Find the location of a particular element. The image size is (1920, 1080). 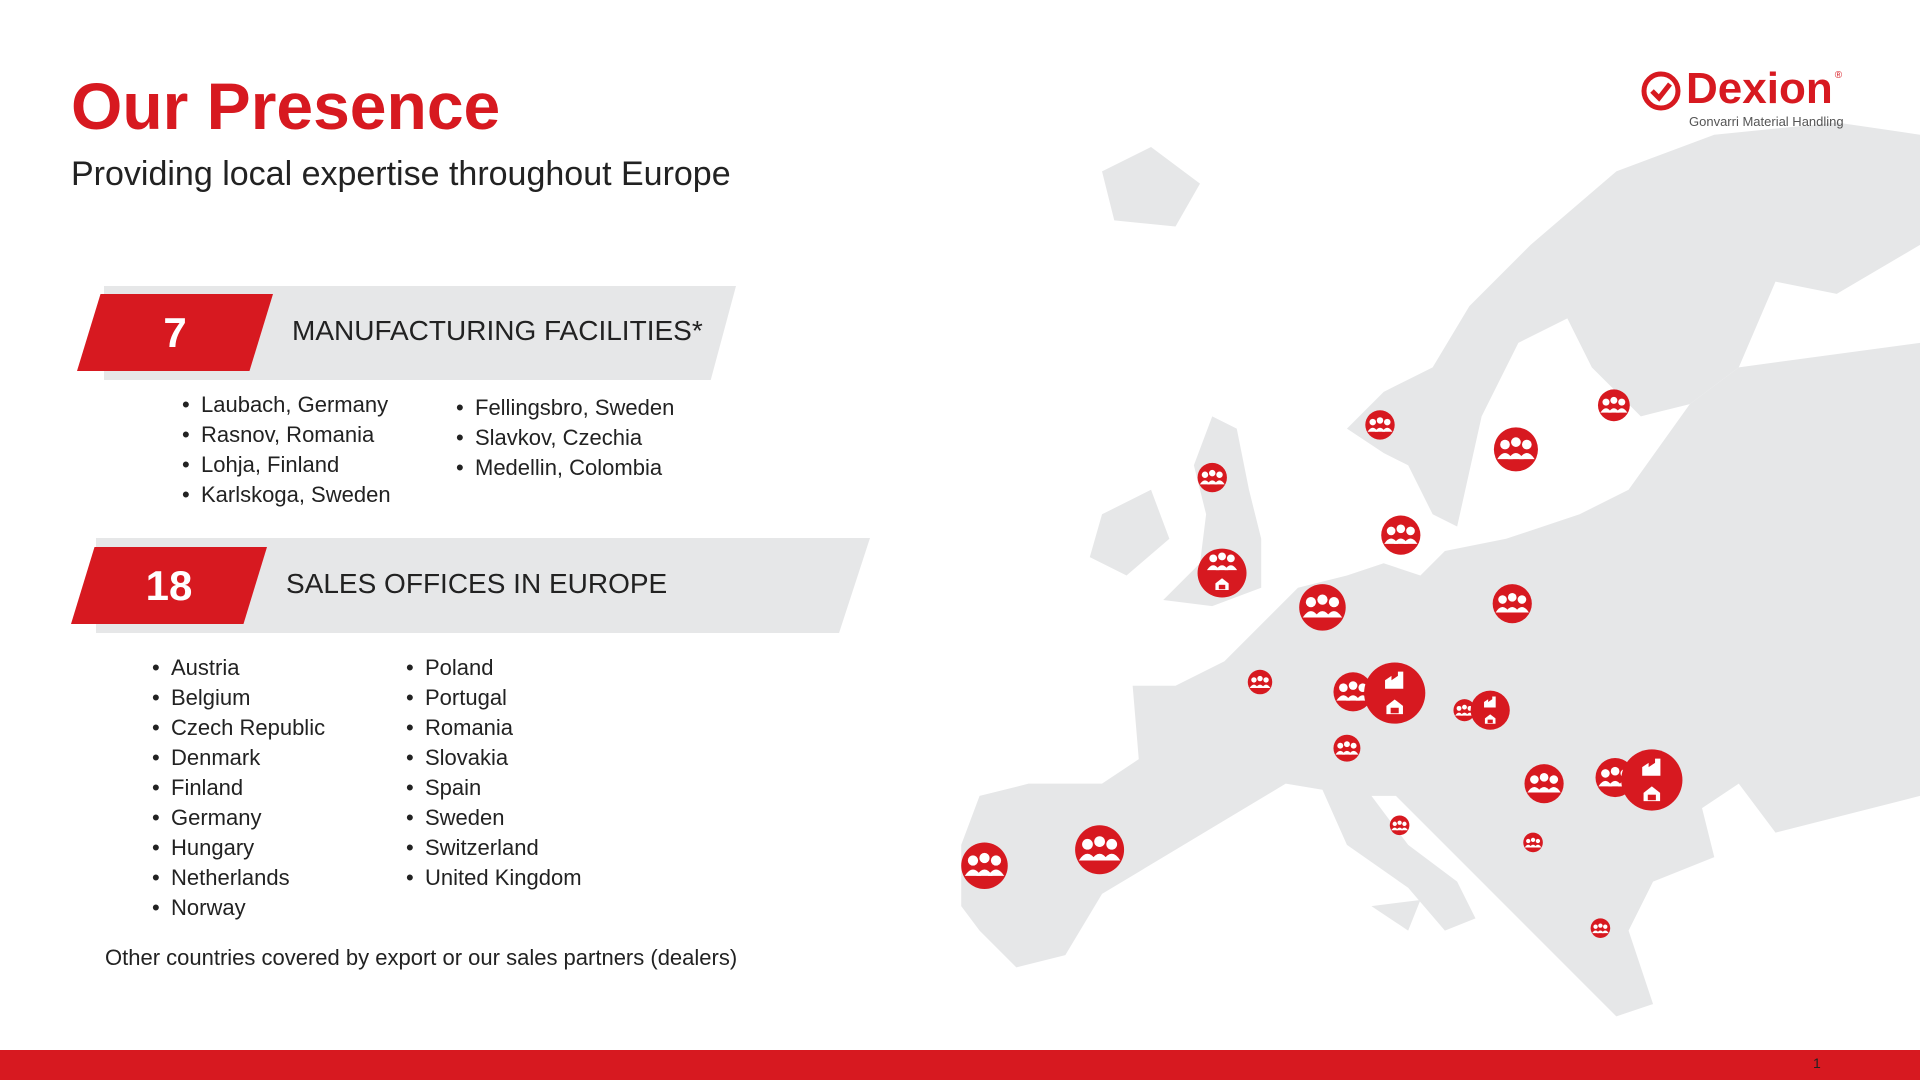

list-item: Hungary is located at coordinates (203, 848).